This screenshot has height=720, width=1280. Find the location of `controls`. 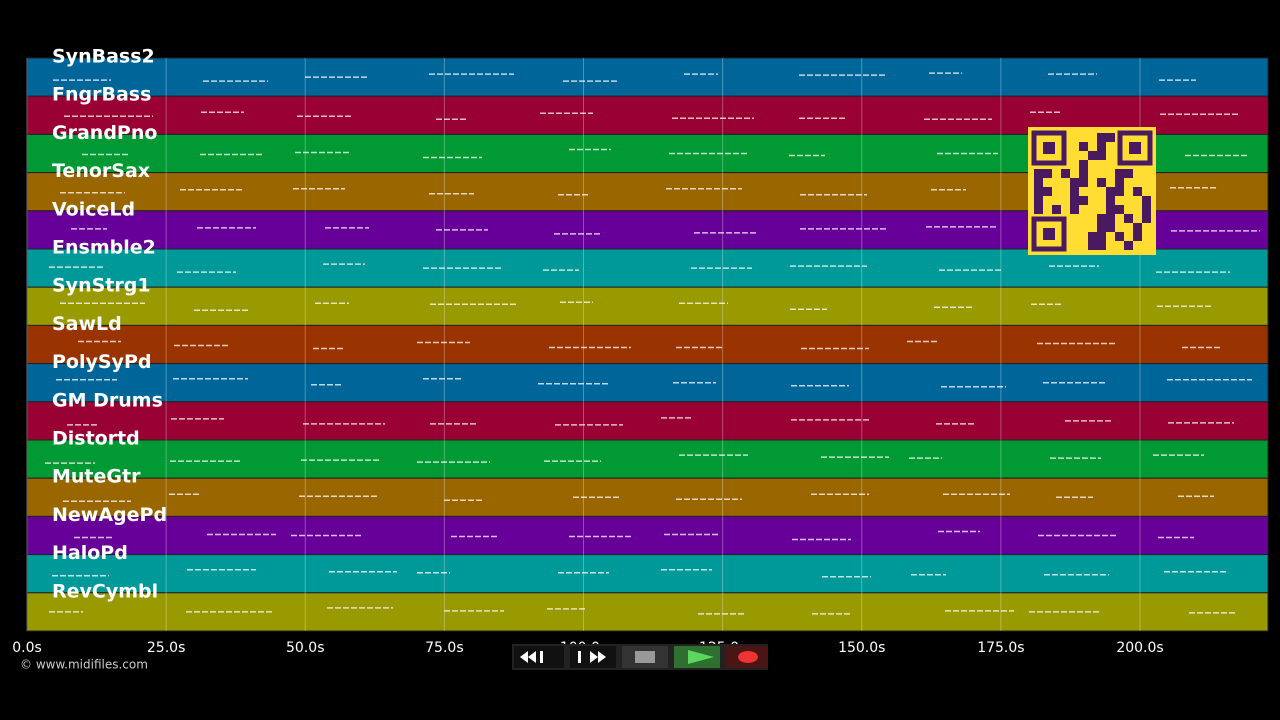

controls is located at coordinates (640, 657).